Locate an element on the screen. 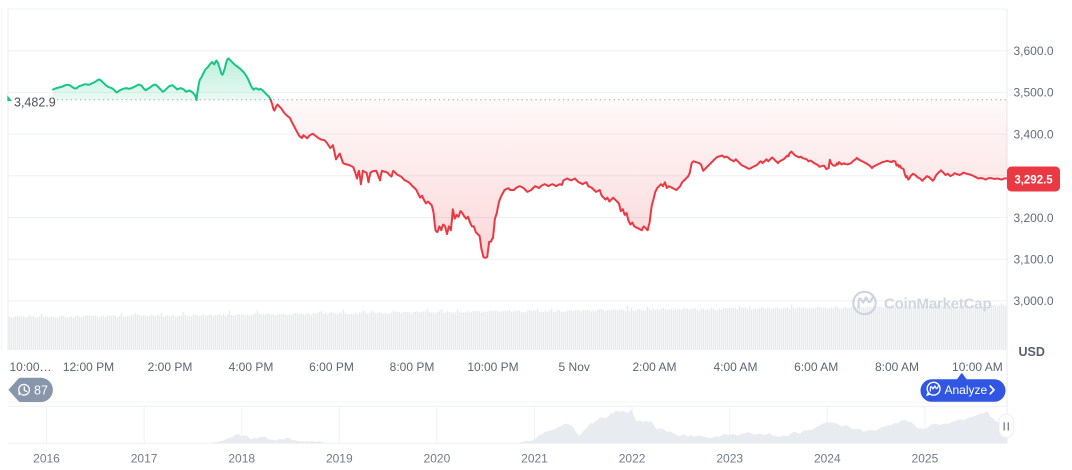 The width and height of the screenshot is (1072, 470). svg-text: 2021 is located at coordinates (534, 458).